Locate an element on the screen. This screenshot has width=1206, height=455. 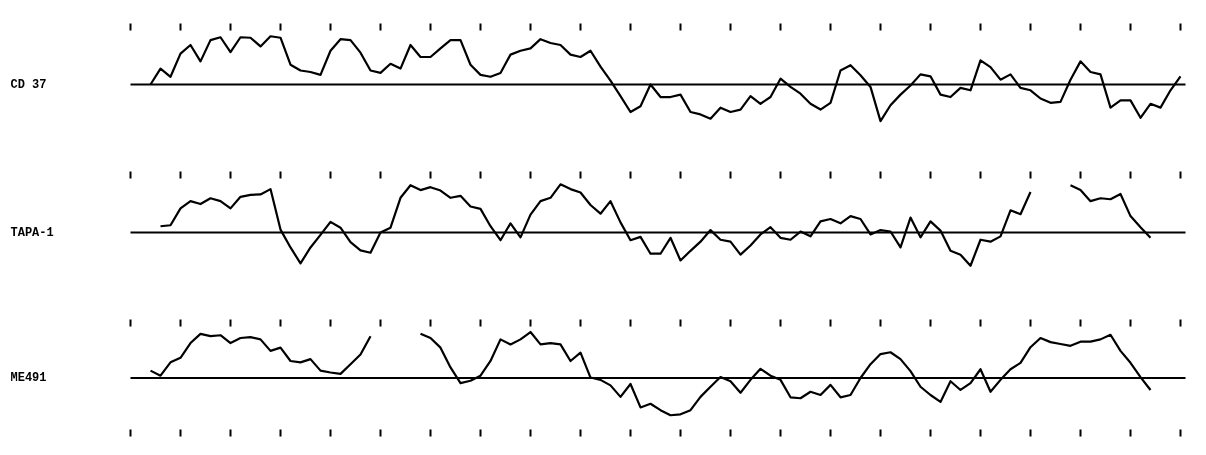
text: TAPA-1 is located at coordinates (32, 232).